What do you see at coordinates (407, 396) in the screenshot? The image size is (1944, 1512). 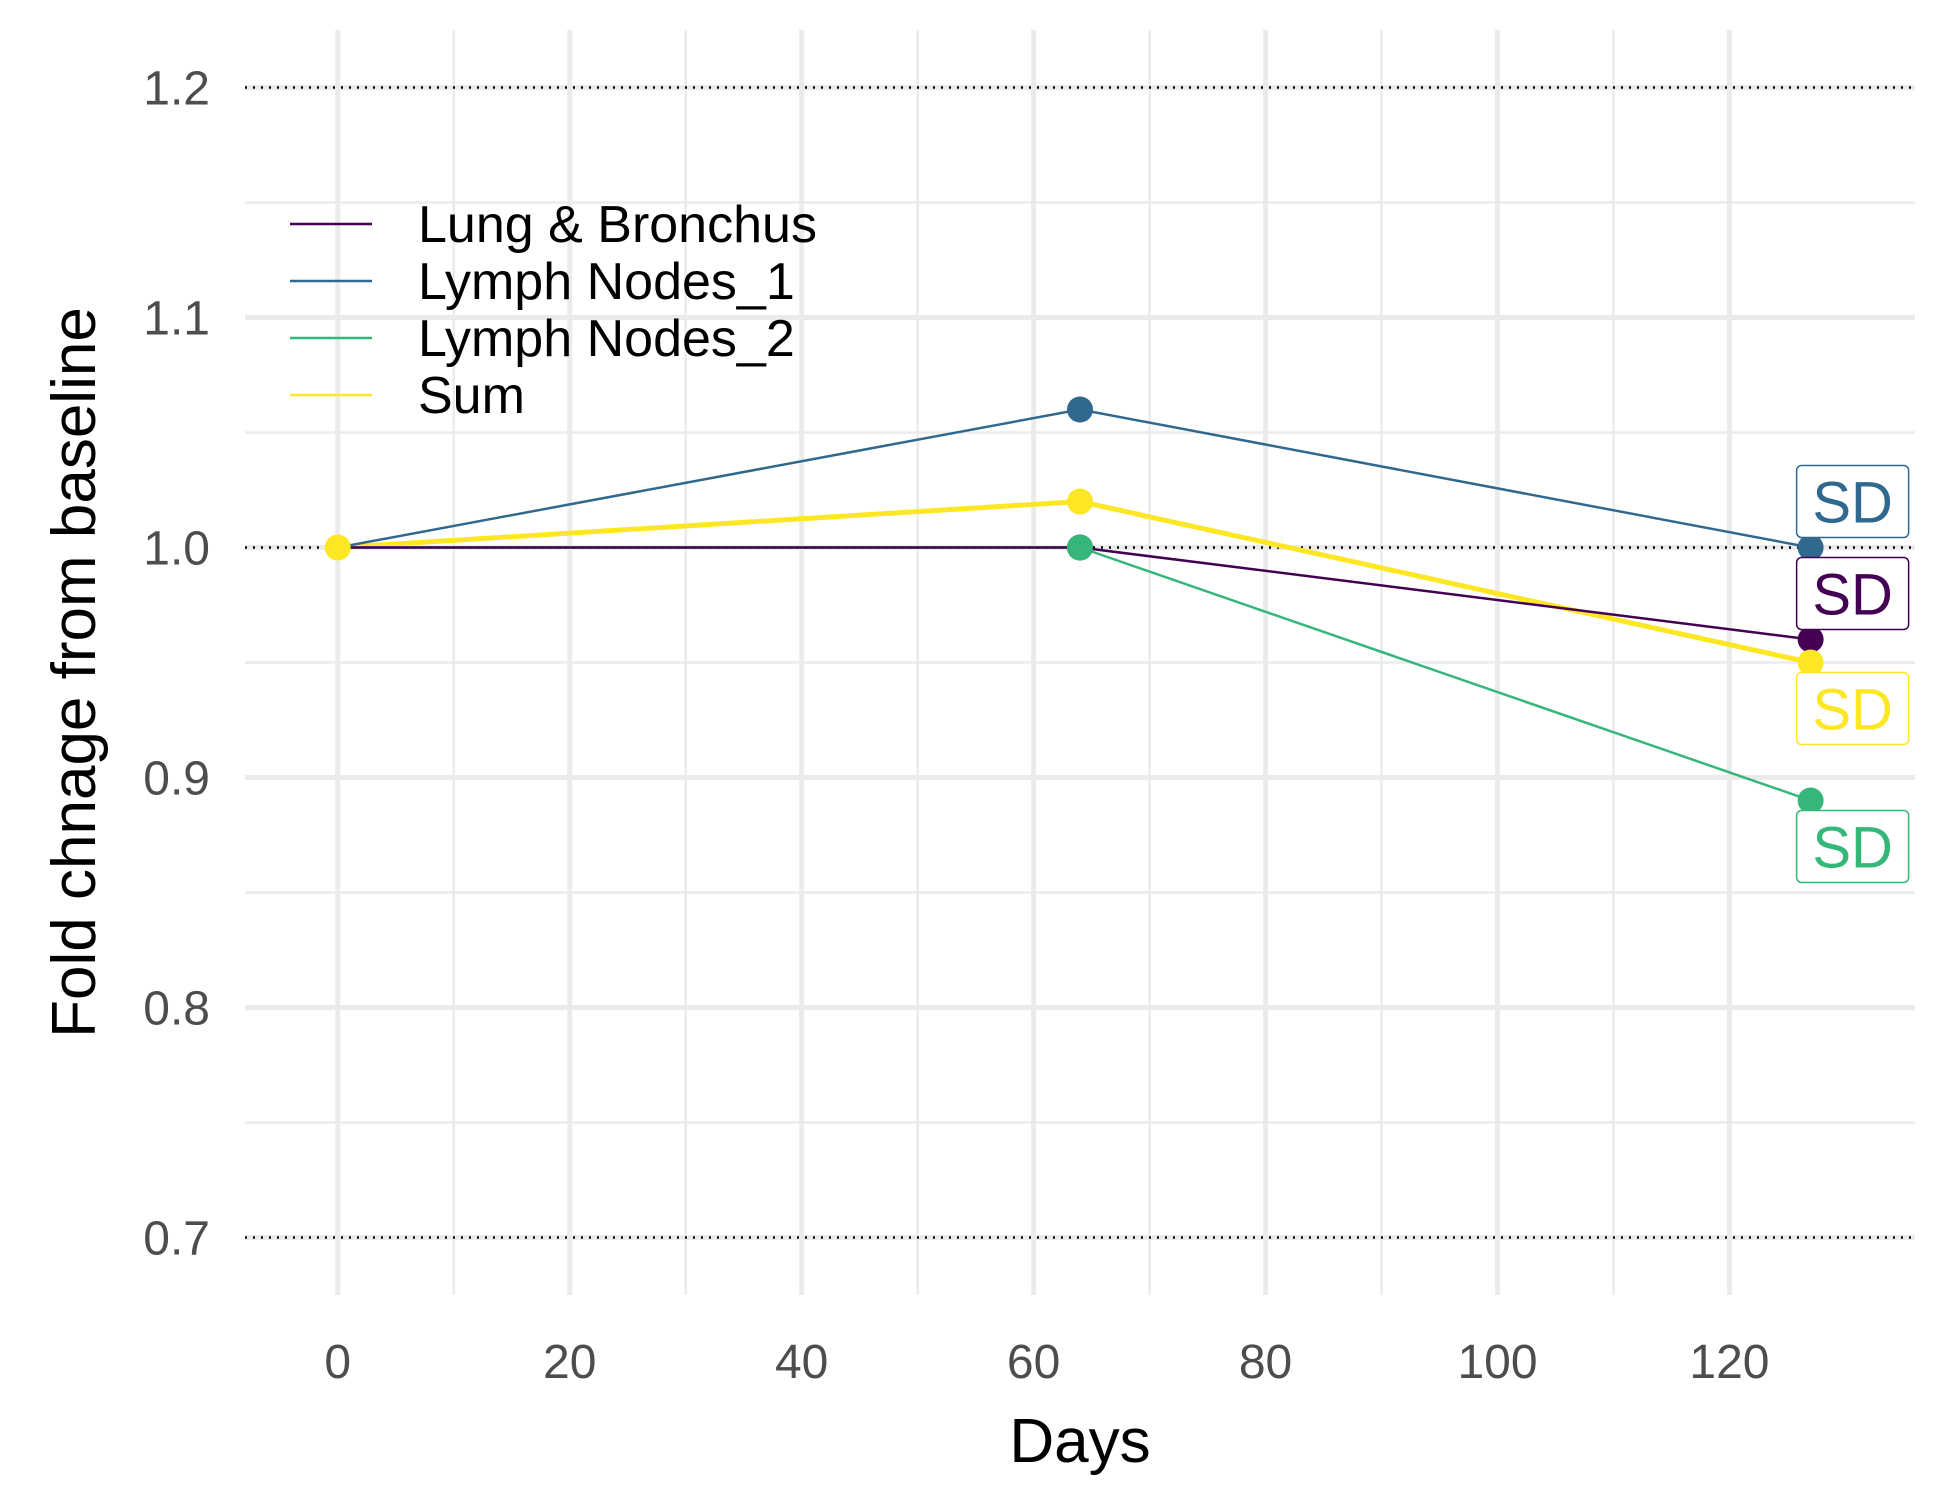 I see `legend-item: Sum` at bounding box center [407, 396].